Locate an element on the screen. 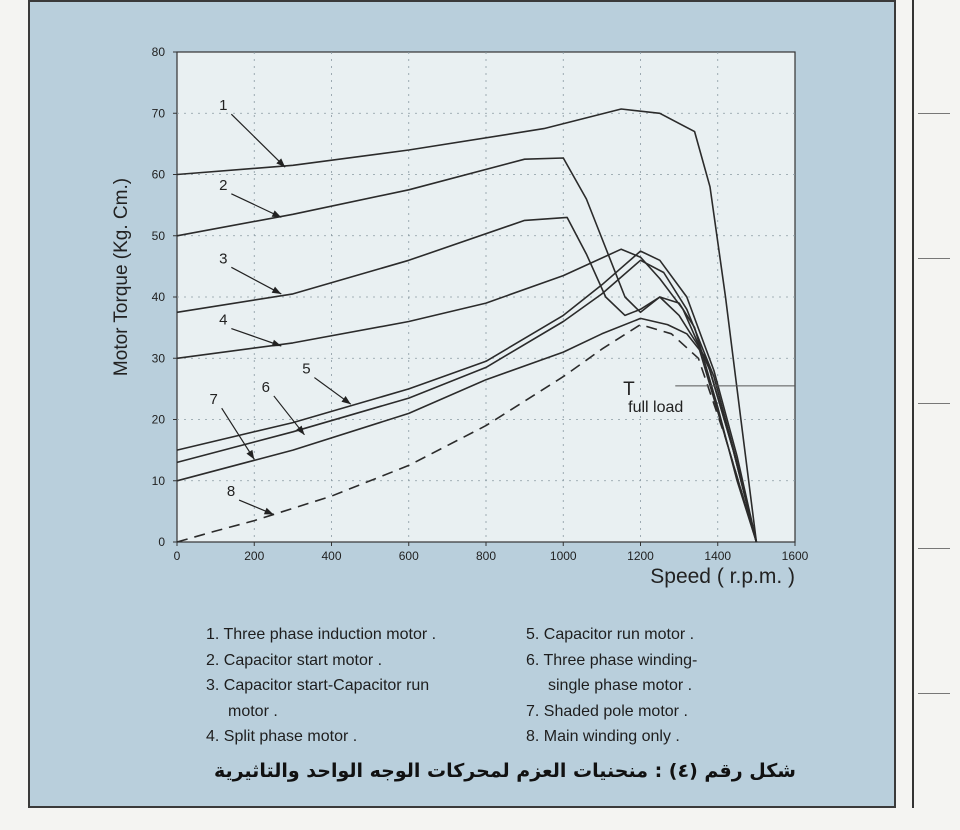  full-load-symbol: T is located at coordinates (629, 389).